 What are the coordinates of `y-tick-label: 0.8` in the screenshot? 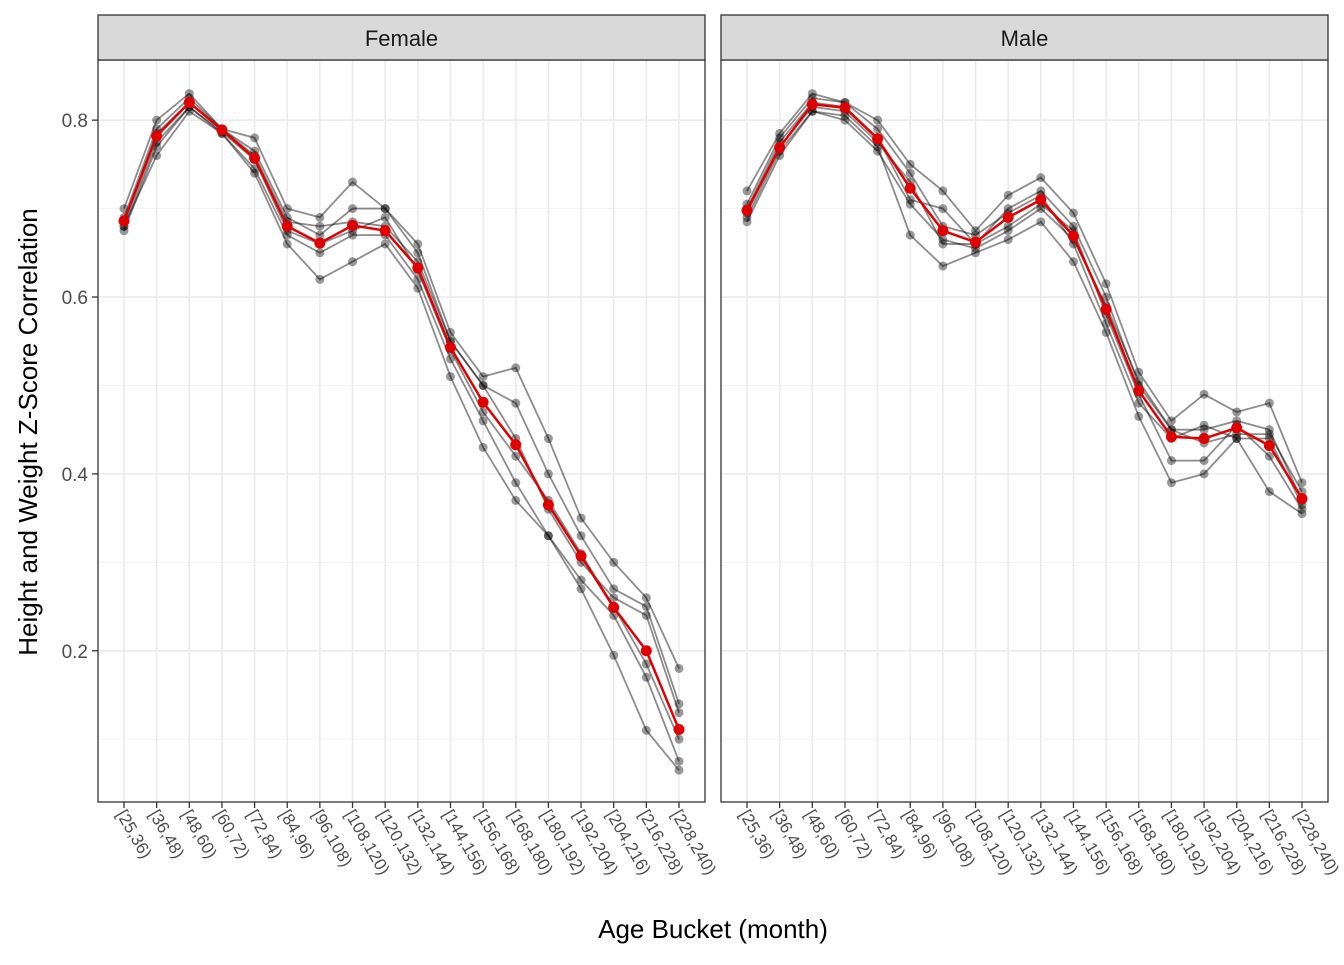 It's located at (75, 121).